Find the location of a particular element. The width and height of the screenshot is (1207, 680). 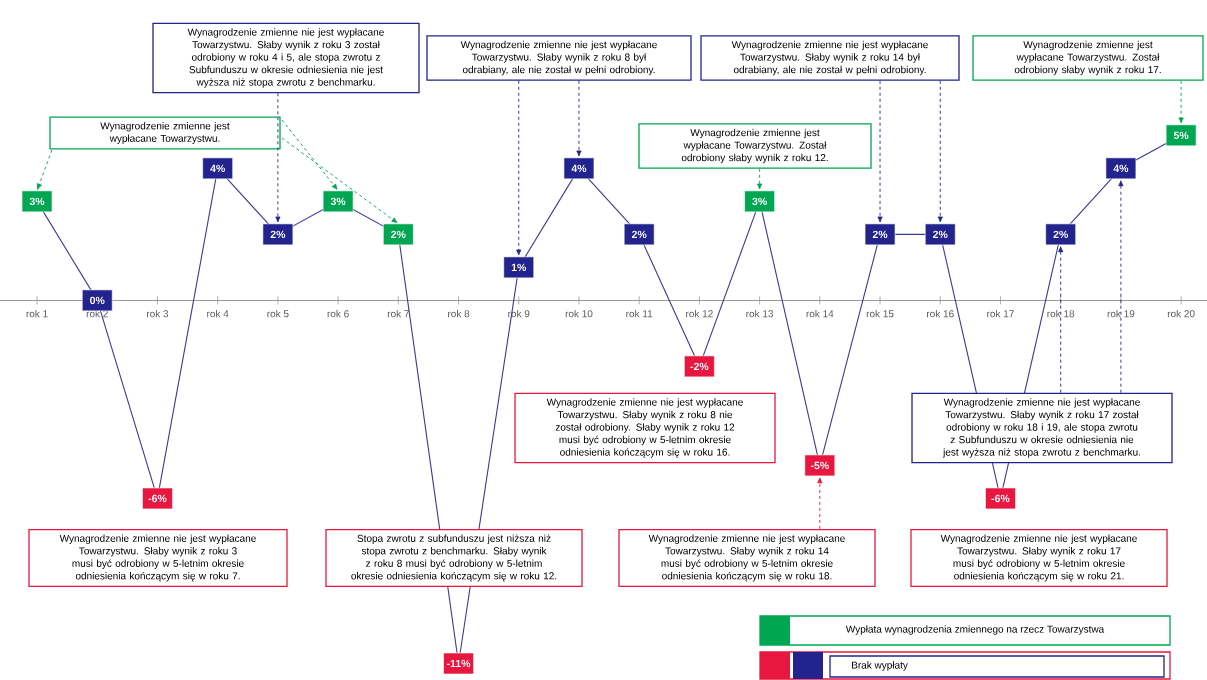

x-tick-label: rok 7 is located at coordinates (398, 313).